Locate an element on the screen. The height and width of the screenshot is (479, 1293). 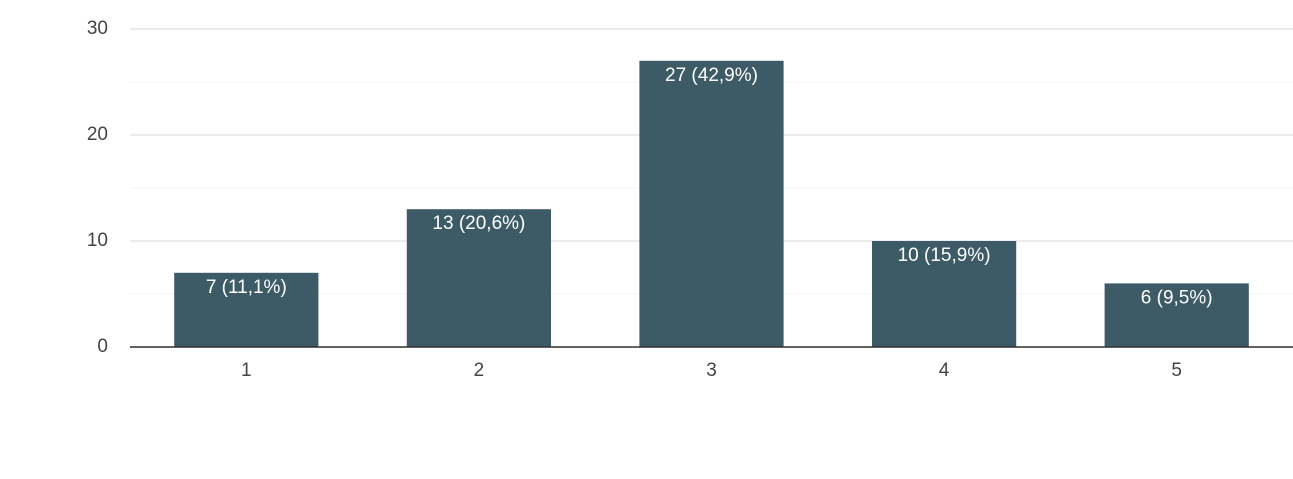
value-label: 10 (15,9%) is located at coordinates (944, 255).